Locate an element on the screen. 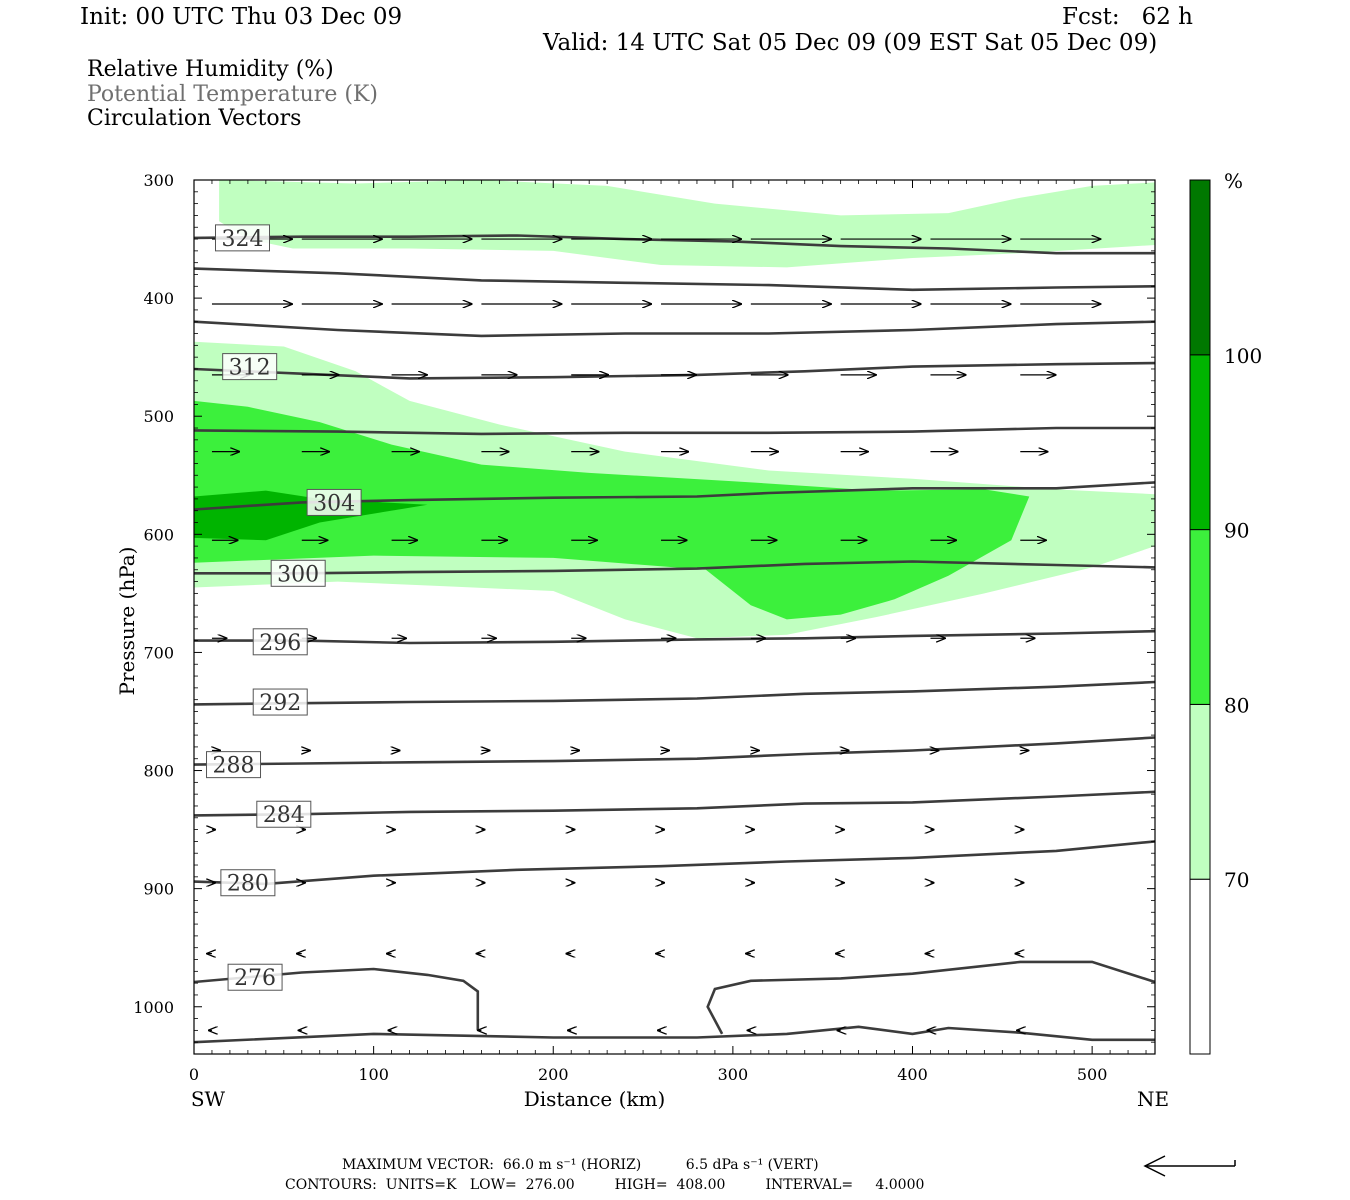 The width and height of the screenshot is (1350, 1200). contour-label: 312 is located at coordinates (250, 368).